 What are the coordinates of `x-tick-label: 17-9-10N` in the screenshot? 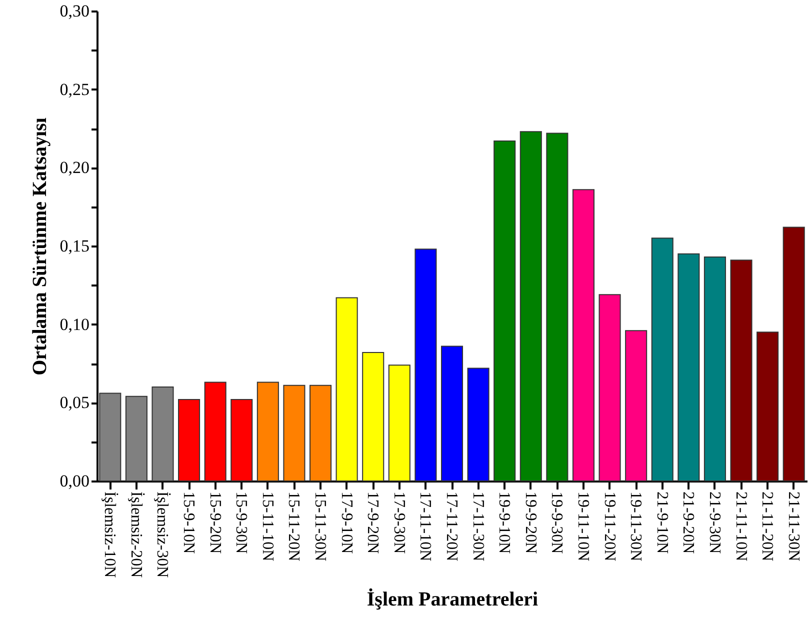 It's located at (346, 523).